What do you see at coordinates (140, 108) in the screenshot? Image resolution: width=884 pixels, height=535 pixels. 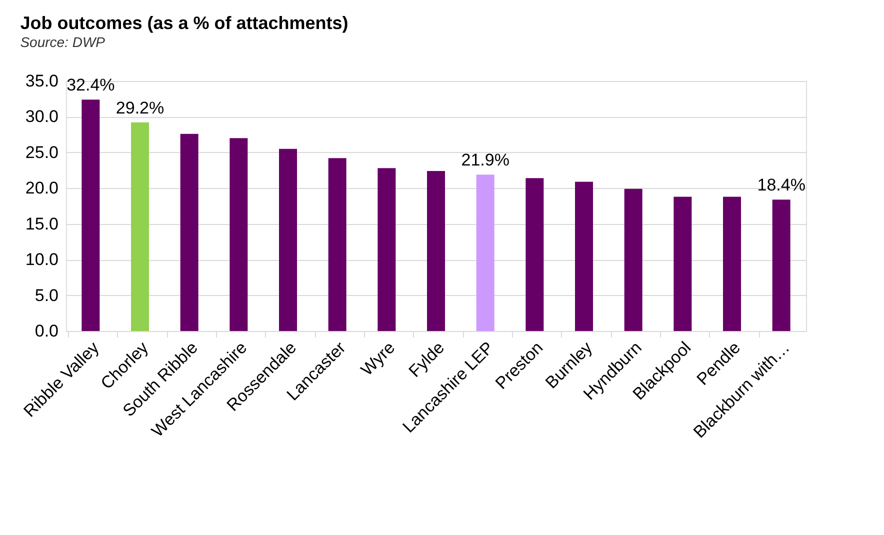 I see `data-label: 29.2%` at bounding box center [140, 108].